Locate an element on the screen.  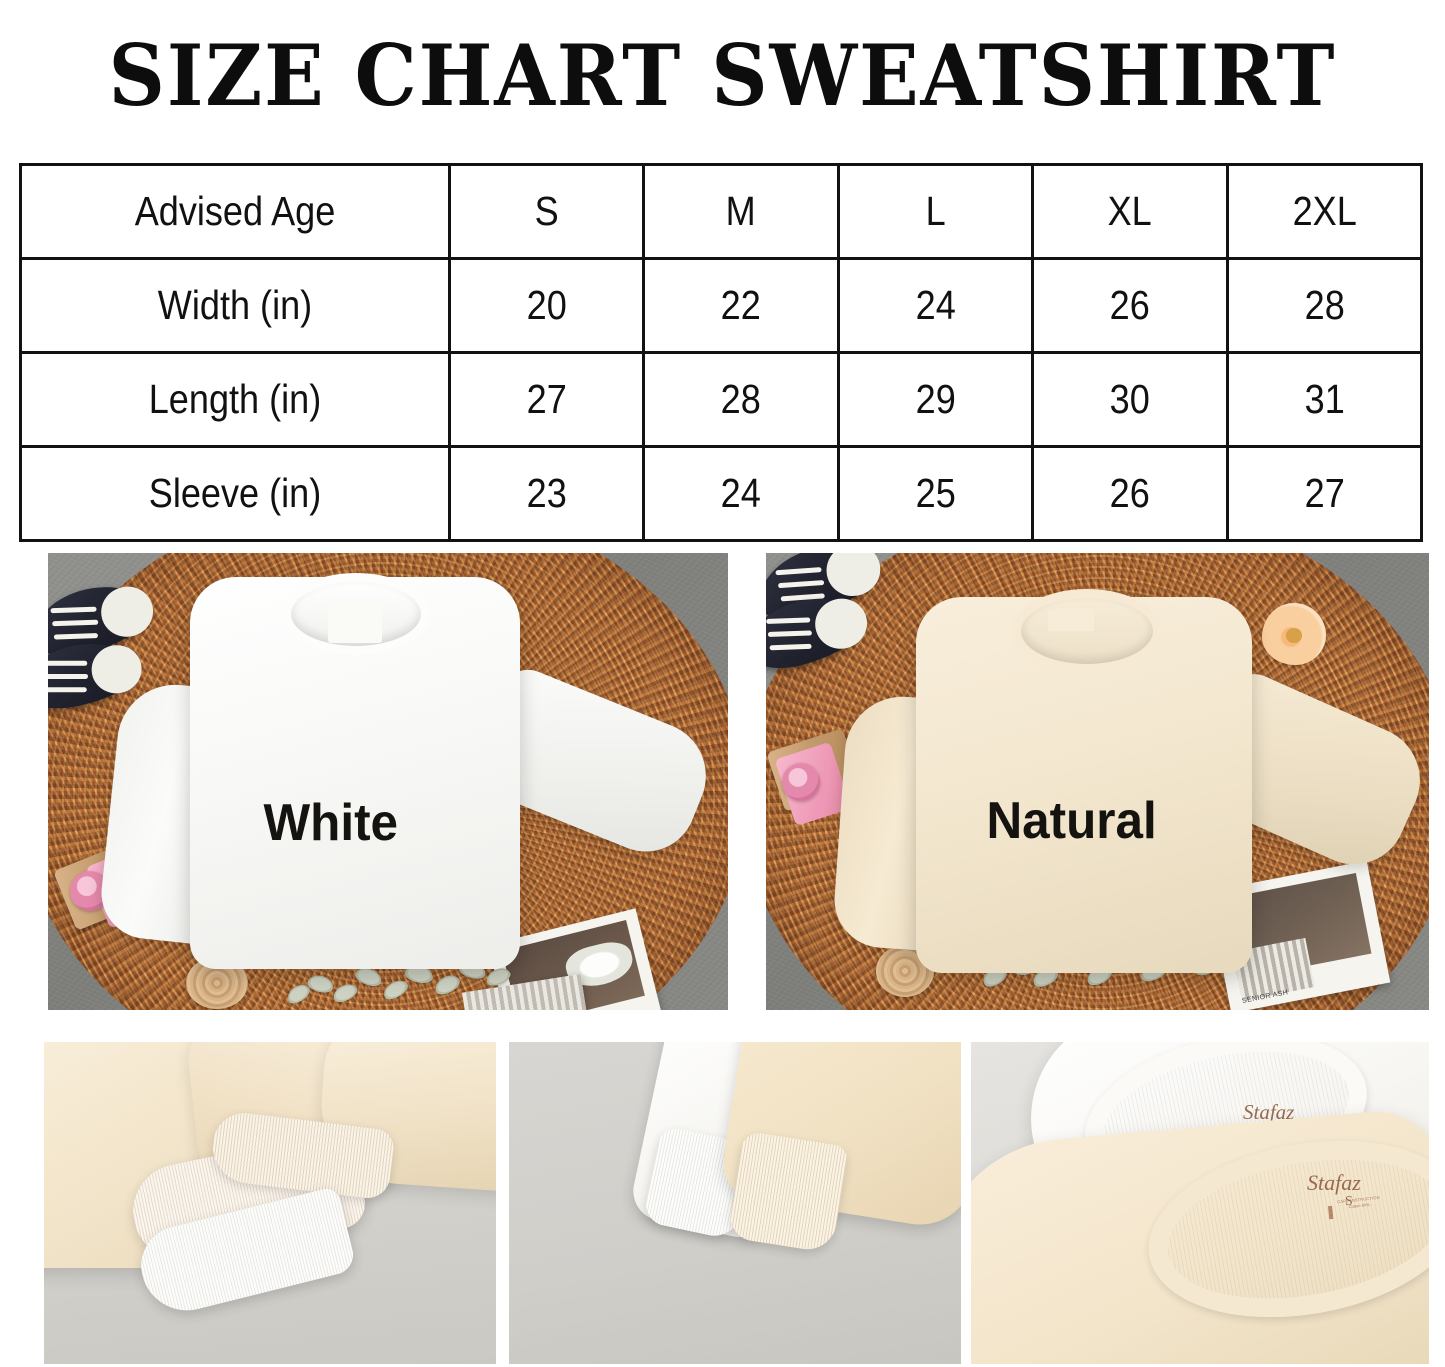
cell-sleeve-m: 24 is located at coordinates (741, 493).